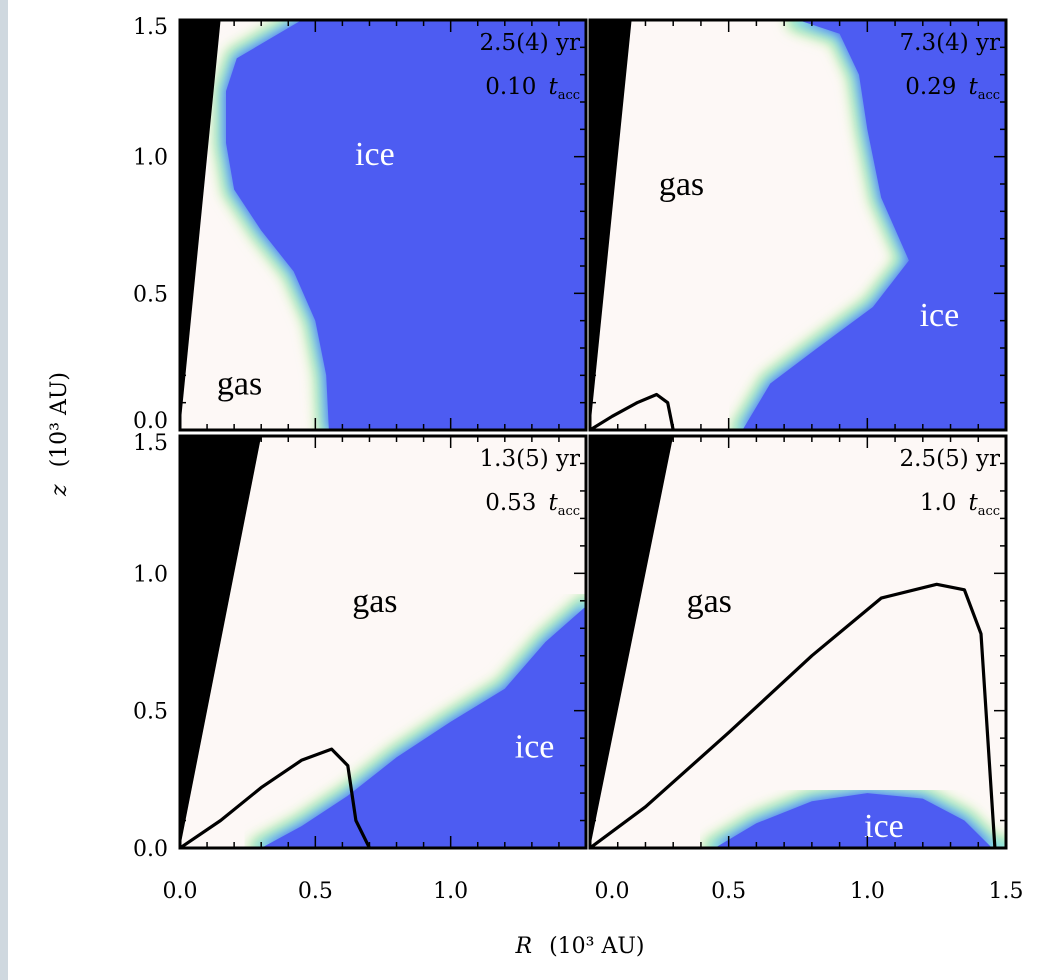 The image size is (1038, 980). I want to click on tacc-label: 0.29 tacc, so click(952, 88).